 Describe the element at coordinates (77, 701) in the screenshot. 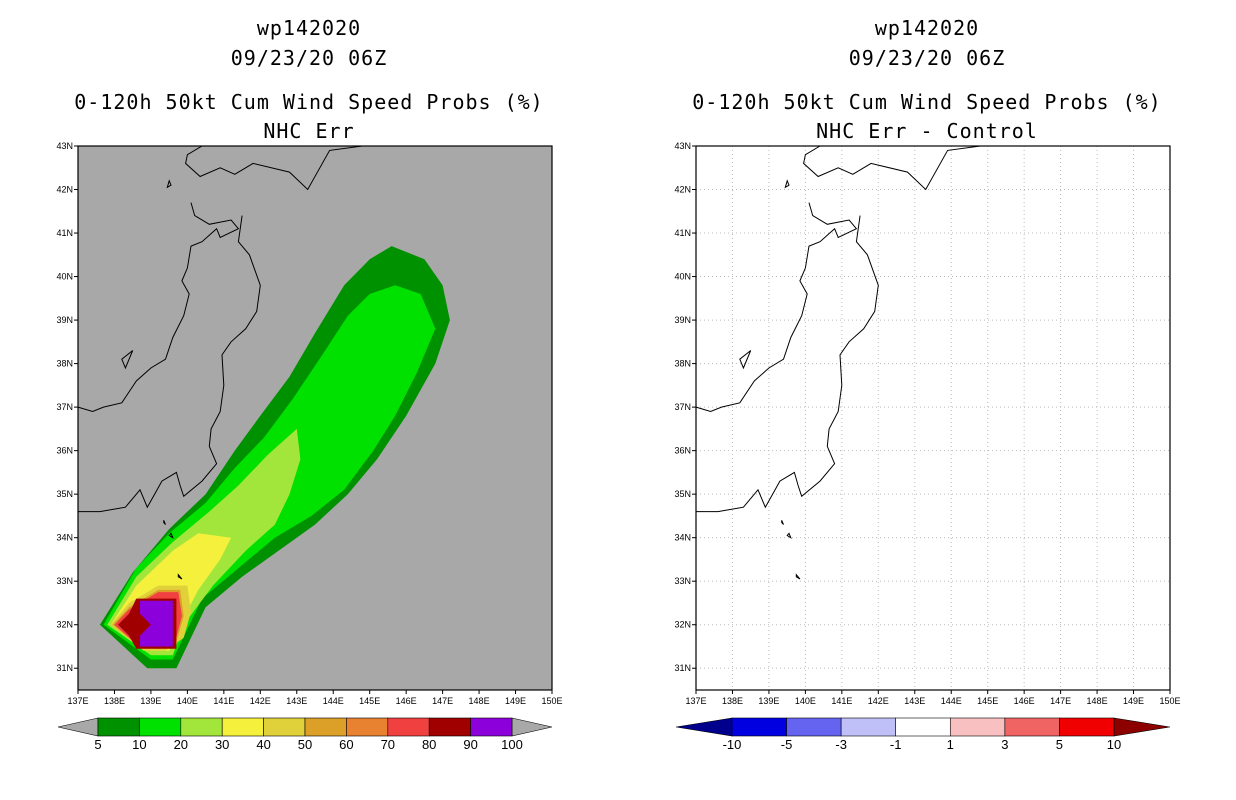

I see `x-tick-label: 137E` at that location.